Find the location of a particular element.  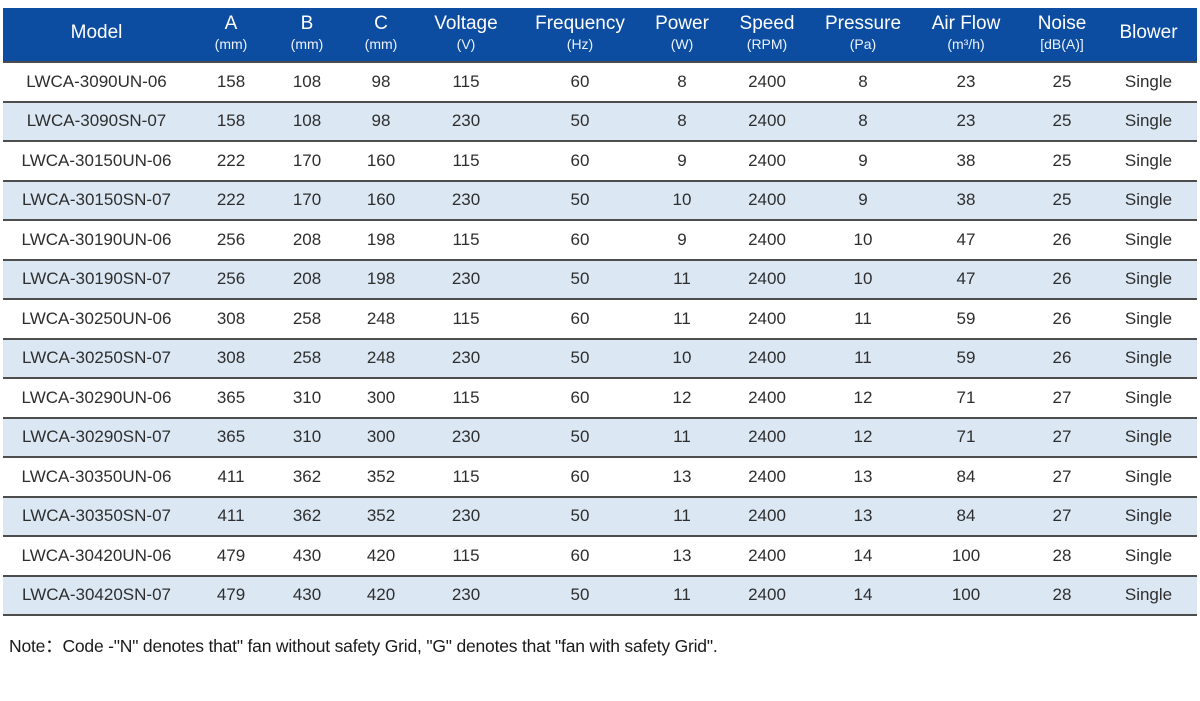

cell-b: 108 is located at coordinates (307, 120).